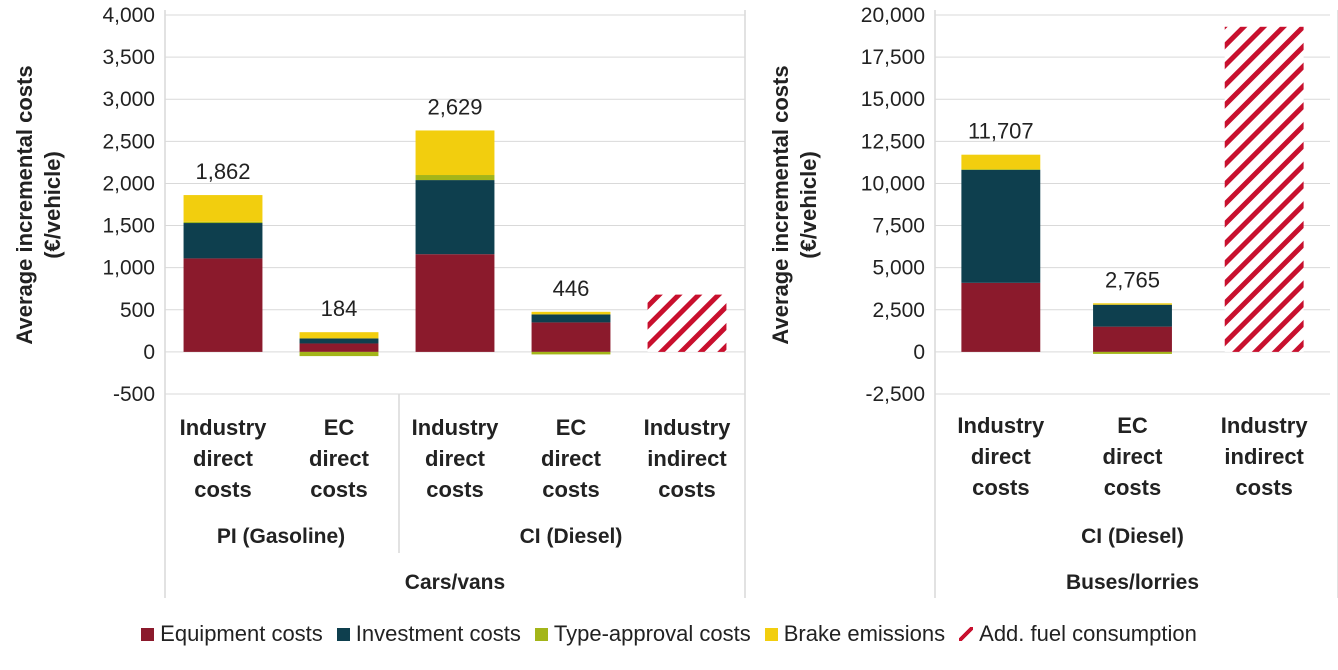 The image size is (1338, 670). I want to click on y-tick-label: 20,000, so click(893, 15).